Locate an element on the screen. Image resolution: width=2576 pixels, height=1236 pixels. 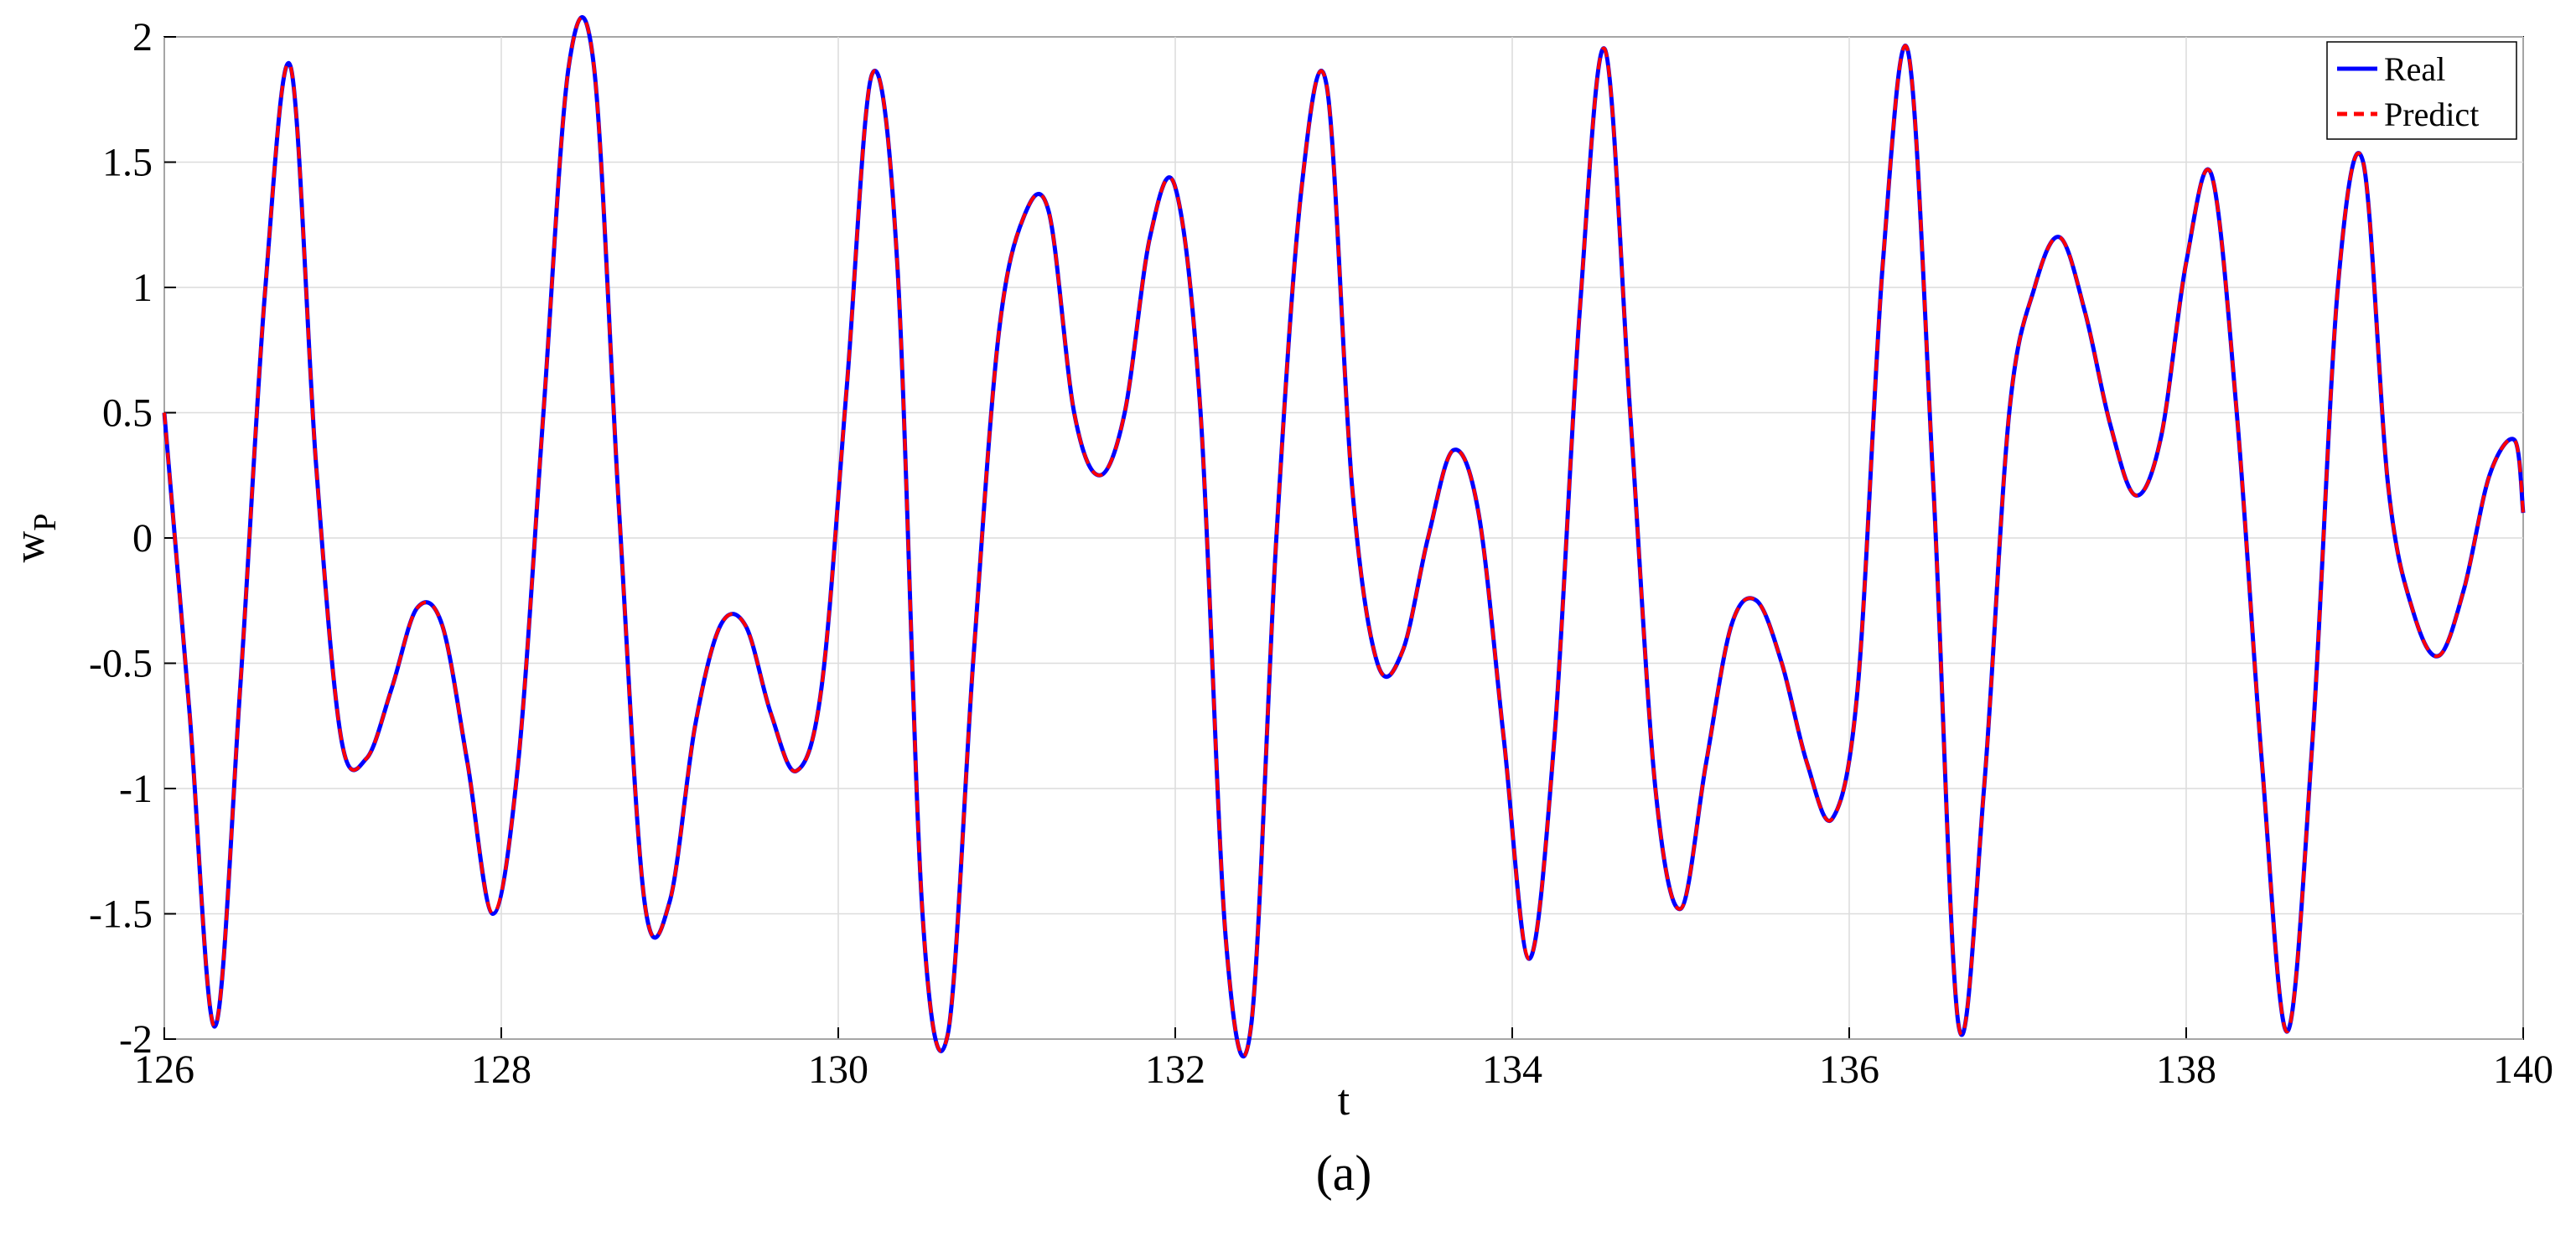
y-axis-label: wP is located at coordinates (34, 538).